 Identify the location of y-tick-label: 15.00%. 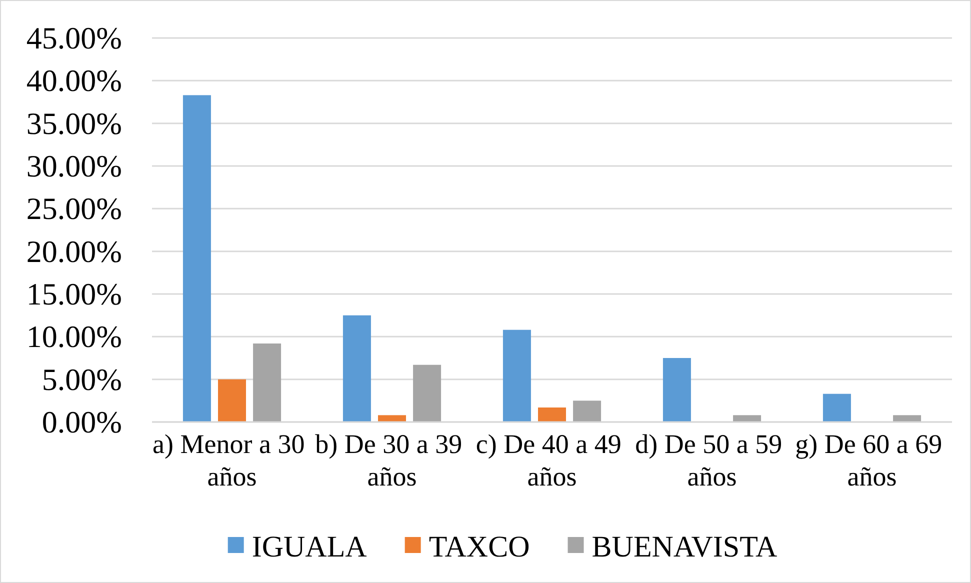
(74, 294).